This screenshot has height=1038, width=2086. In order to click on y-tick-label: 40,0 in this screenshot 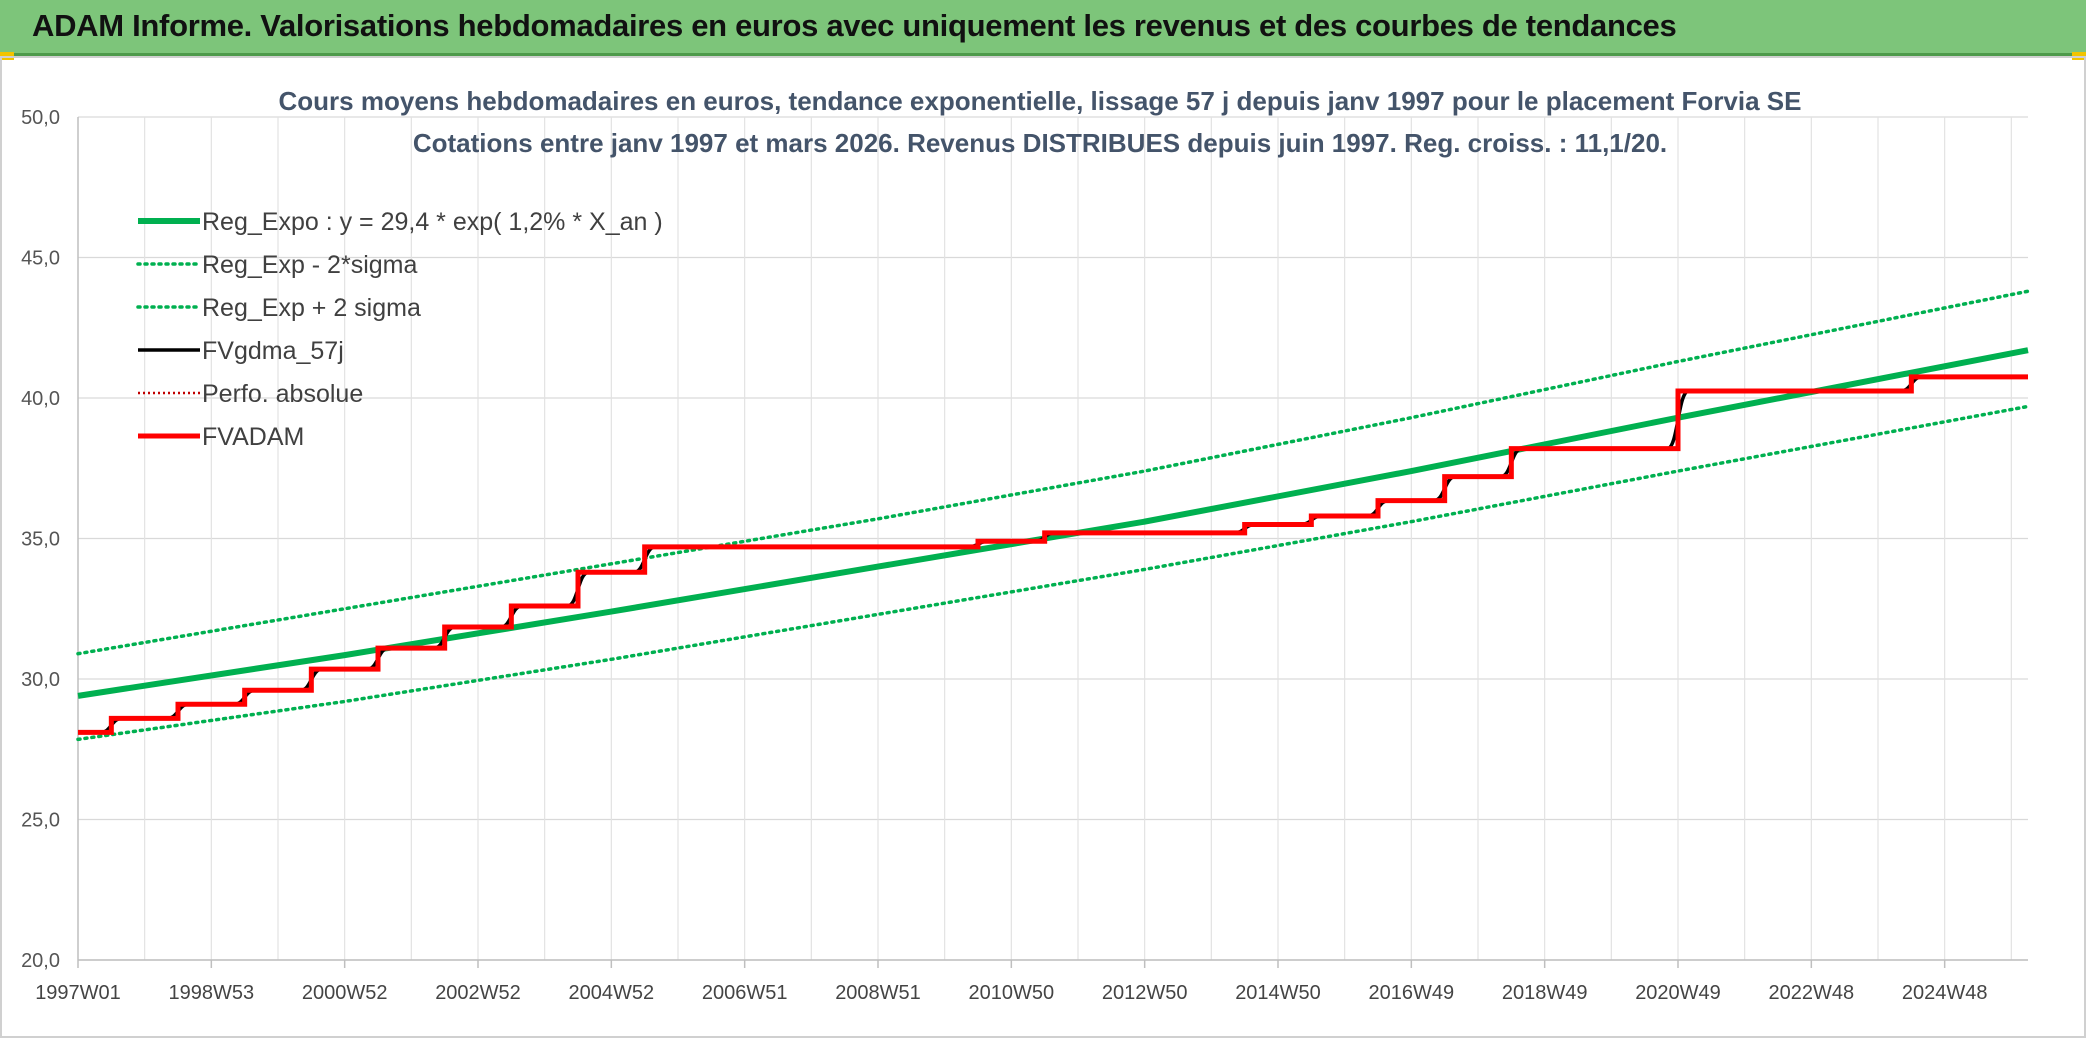, I will do `click(40, 399)`.